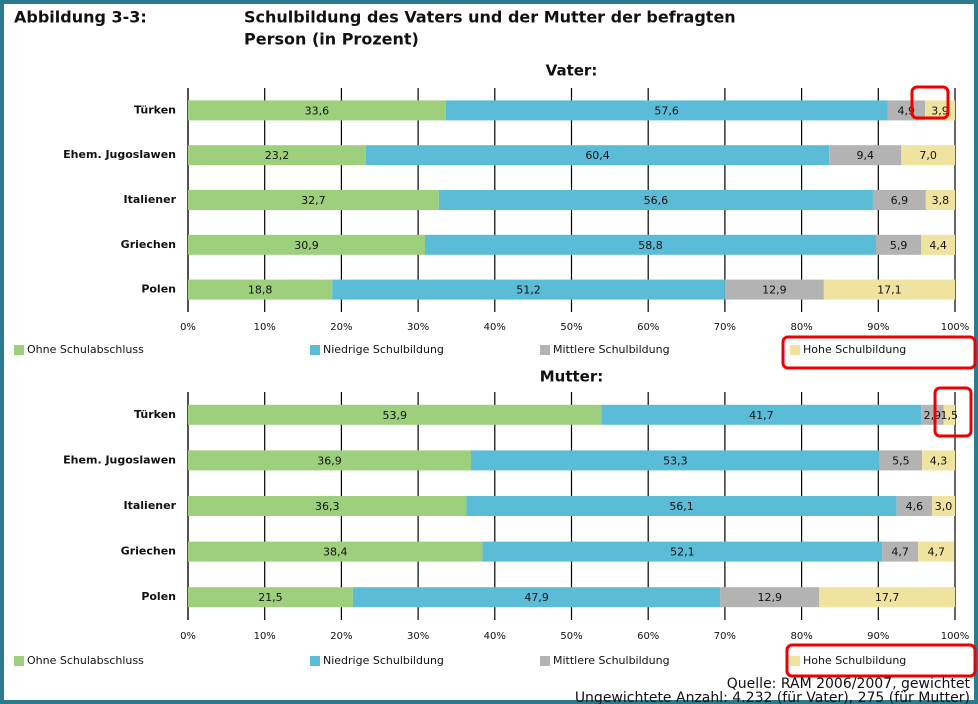 This screenshot has height=704, width=978. Describe the element at coordinates (801, 636) in the screenshot. I see `x-tick-label: 80%` at that location.